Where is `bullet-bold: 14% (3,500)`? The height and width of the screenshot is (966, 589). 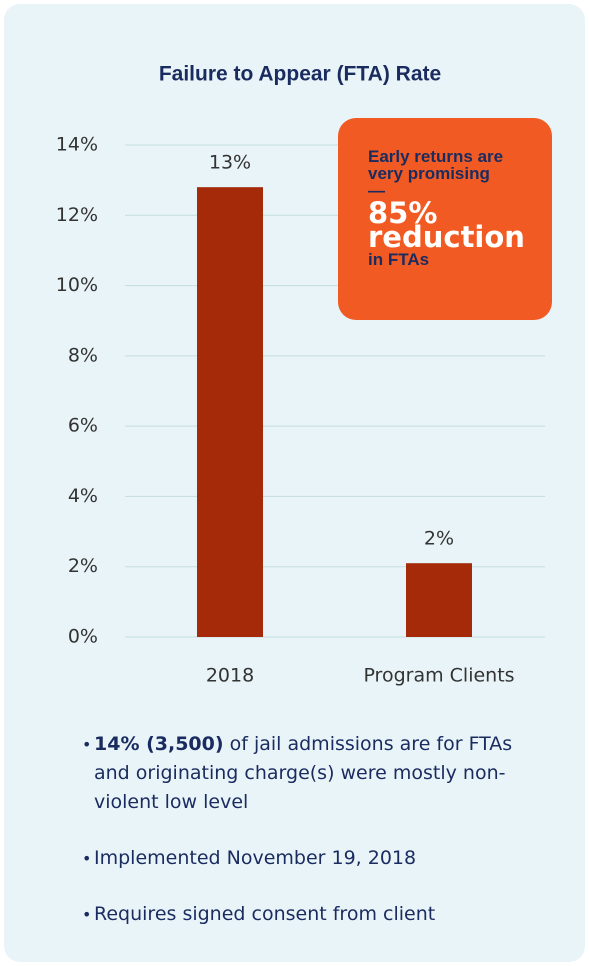
bullet-bold: 14% (3,500) is located at coordinates (159, 744).